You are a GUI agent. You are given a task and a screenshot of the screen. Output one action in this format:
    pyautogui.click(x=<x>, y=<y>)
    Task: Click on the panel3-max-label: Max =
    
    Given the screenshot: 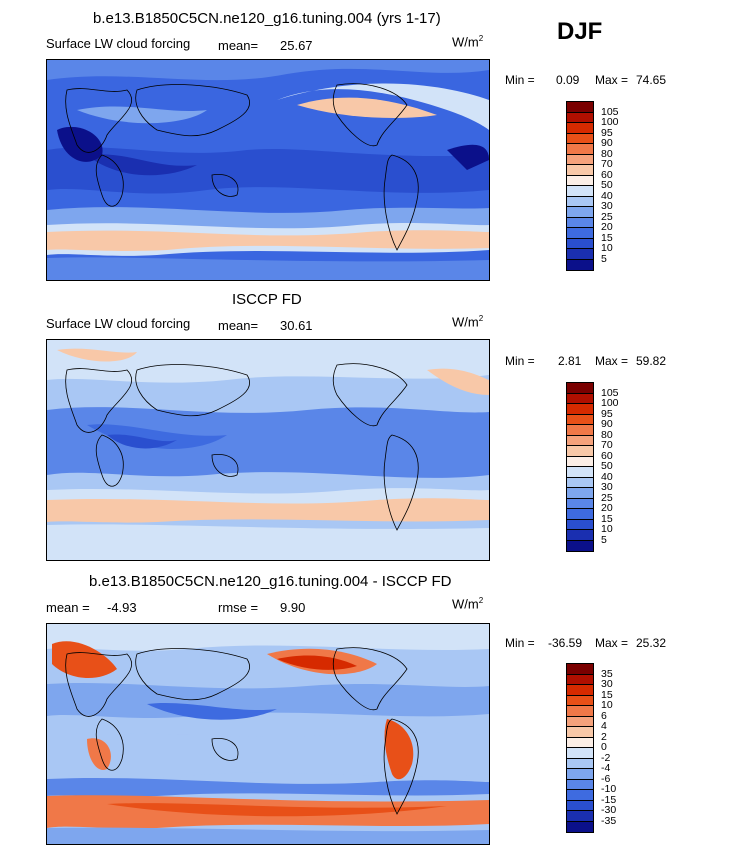 What is the action you would take?
    pyautogui.click(x=612, y=643)
    